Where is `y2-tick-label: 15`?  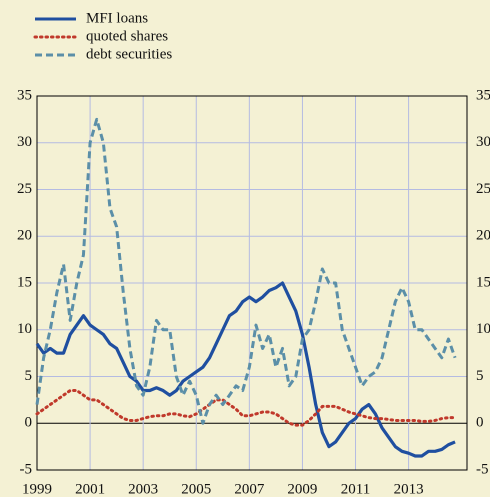 y2-tick-label: 15 is located at coordinates (483, 282).